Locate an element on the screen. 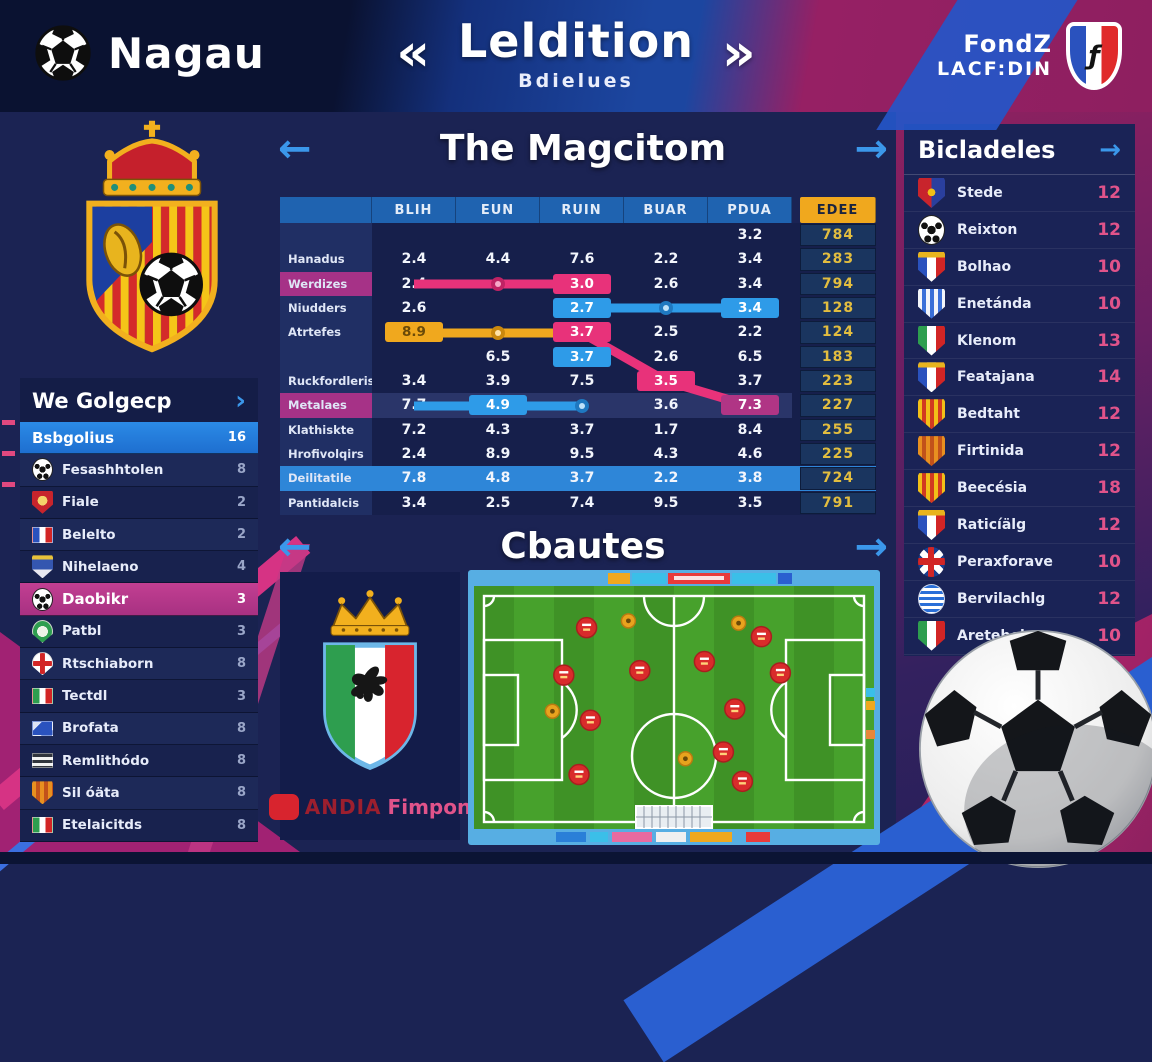 This screenshot has width=1152, height=1062. matrix-chip: 3.5 is located at coordinates (666, 381).